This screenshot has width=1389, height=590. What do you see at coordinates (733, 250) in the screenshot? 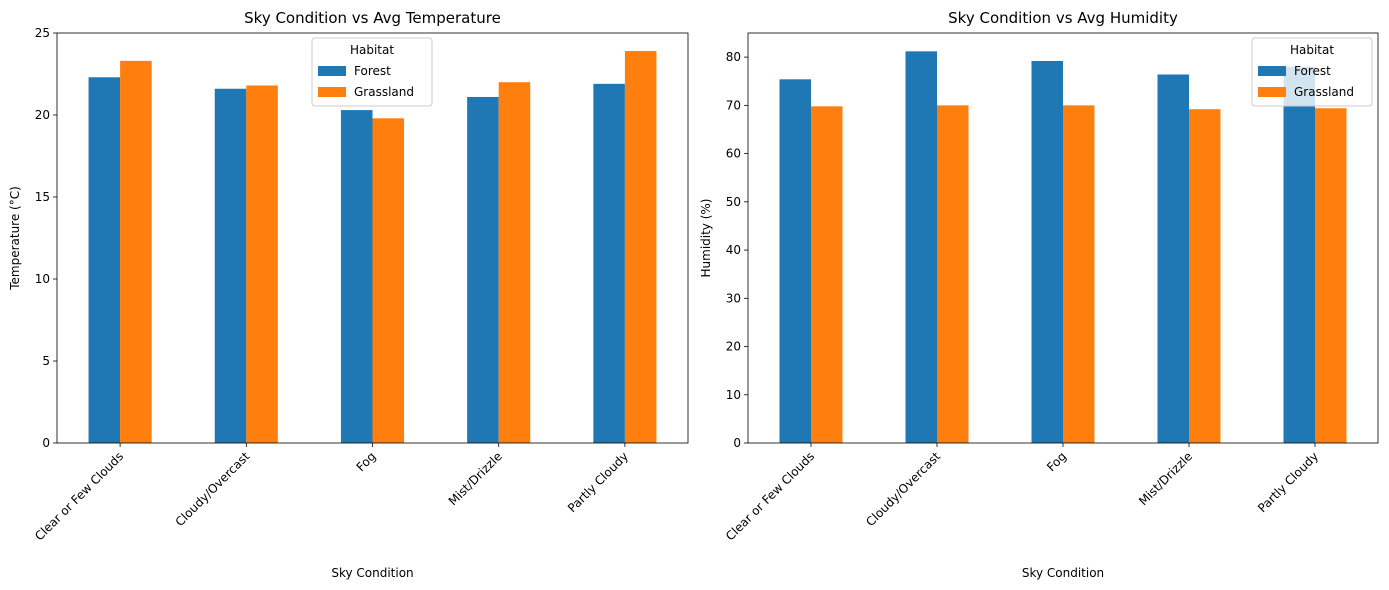
I see `y-tick-label: 40` at bounding box center [733, 250].